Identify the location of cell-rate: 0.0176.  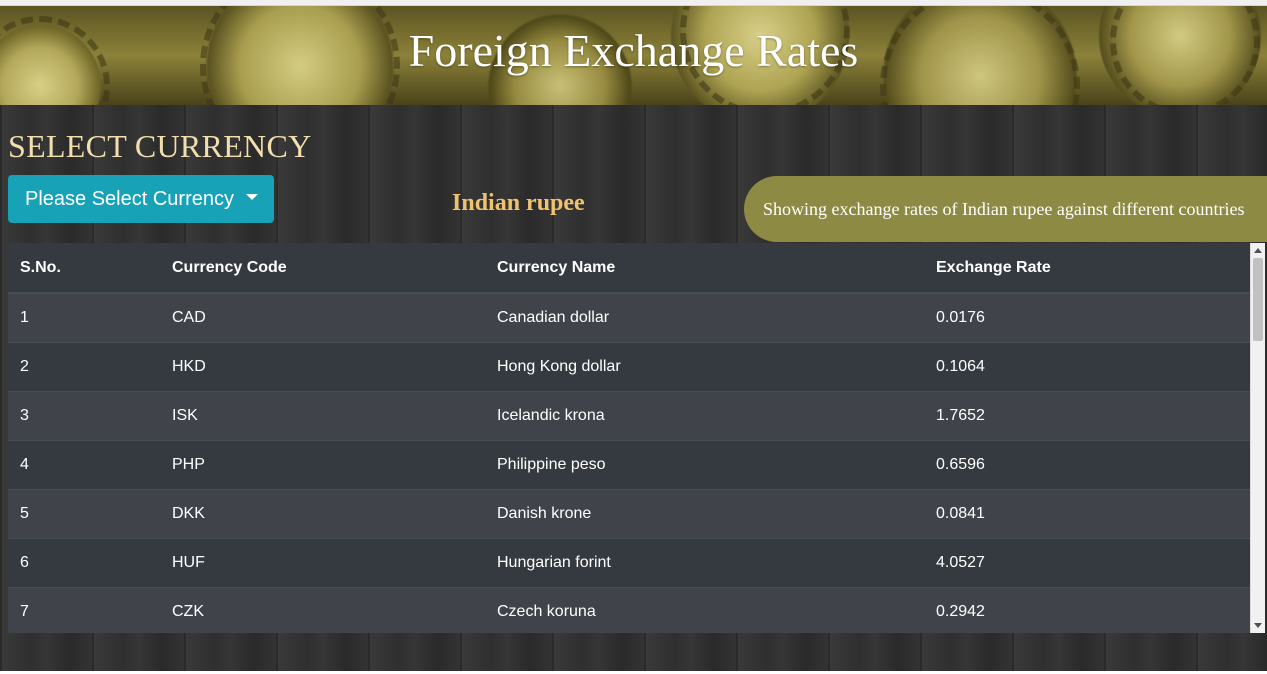
(1087, 317).